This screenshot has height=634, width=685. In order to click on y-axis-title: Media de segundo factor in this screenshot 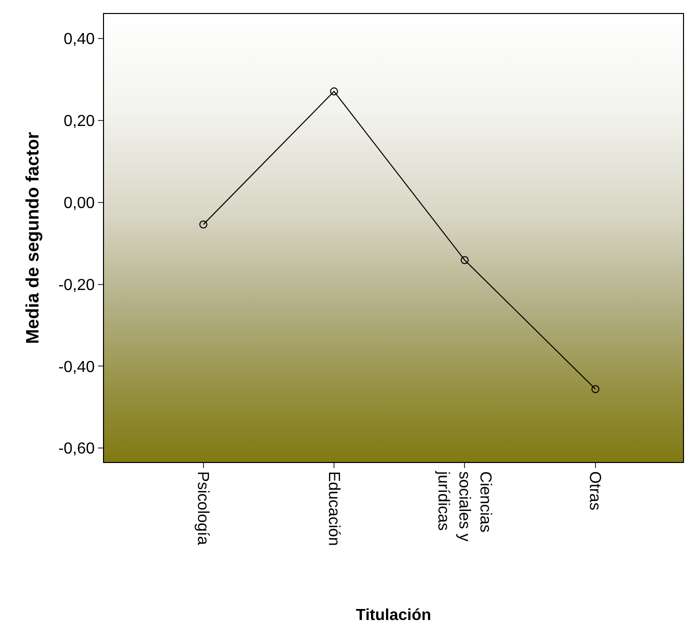, I will do `click(32, 238)`.